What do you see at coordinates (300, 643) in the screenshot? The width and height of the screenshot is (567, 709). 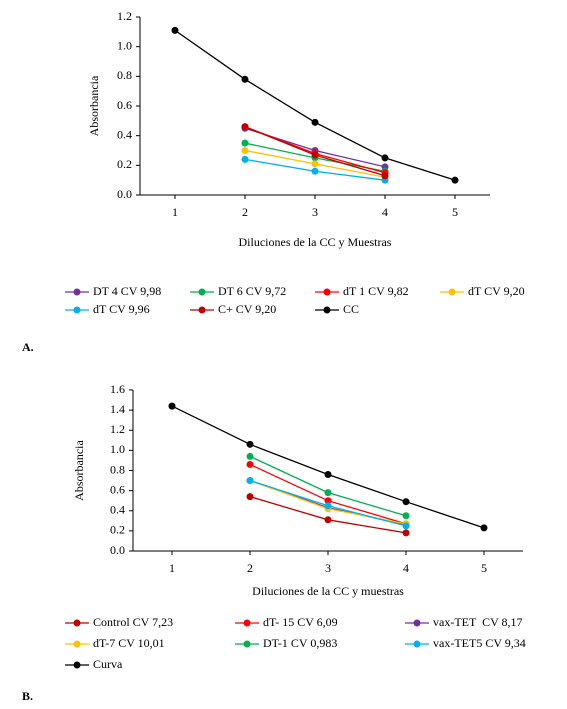 I see `legend-label: DT-1 CV 0,983` at bounding box center [300, 643].